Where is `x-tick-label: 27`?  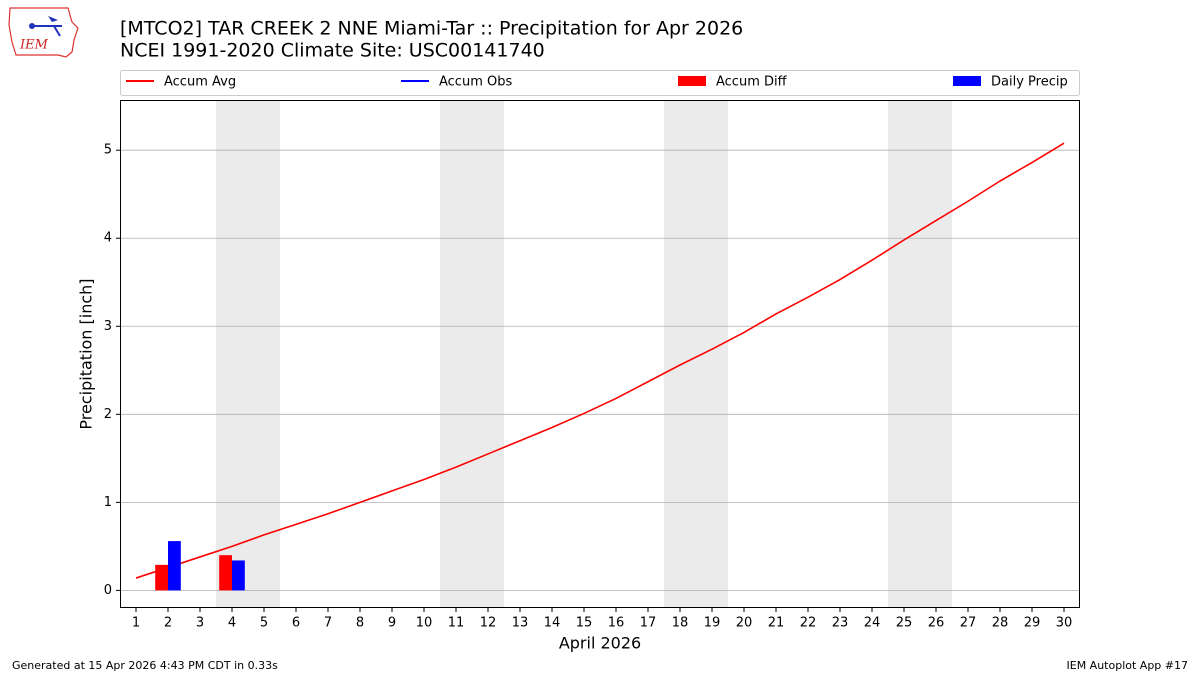 x-tick-label: 27 is located at coordinates (968, 623).